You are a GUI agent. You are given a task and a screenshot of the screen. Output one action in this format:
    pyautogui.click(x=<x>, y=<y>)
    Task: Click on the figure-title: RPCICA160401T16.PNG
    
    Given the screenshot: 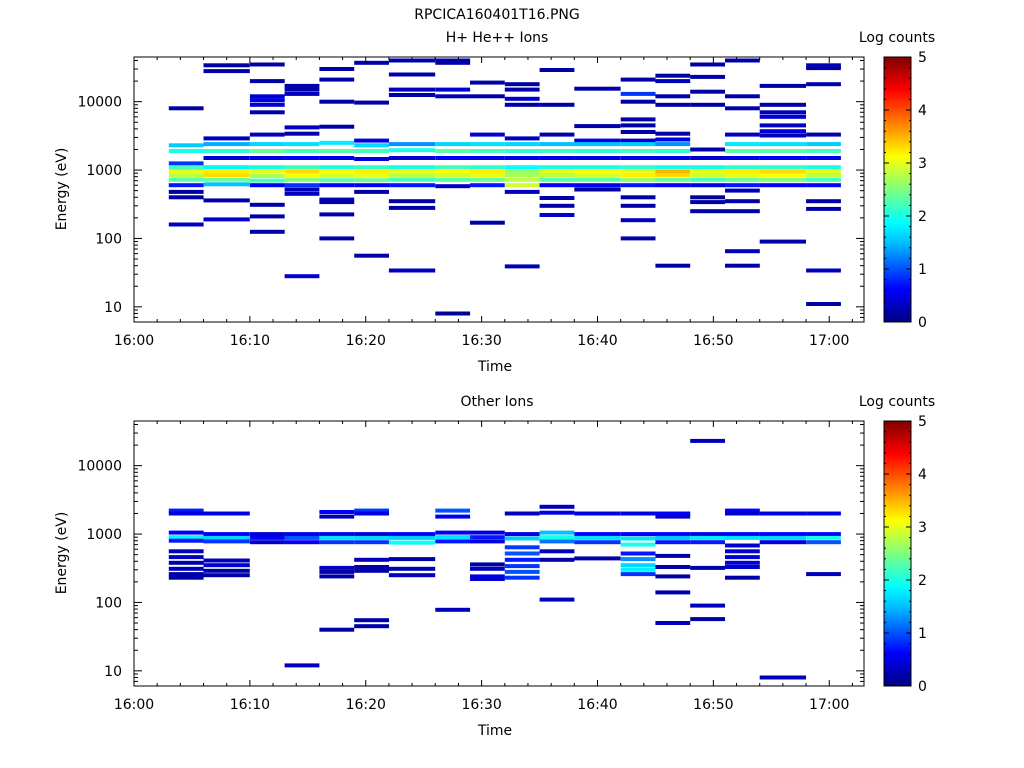 What is the action you would take?
    pyautogui.click(x=496, y=15)
    